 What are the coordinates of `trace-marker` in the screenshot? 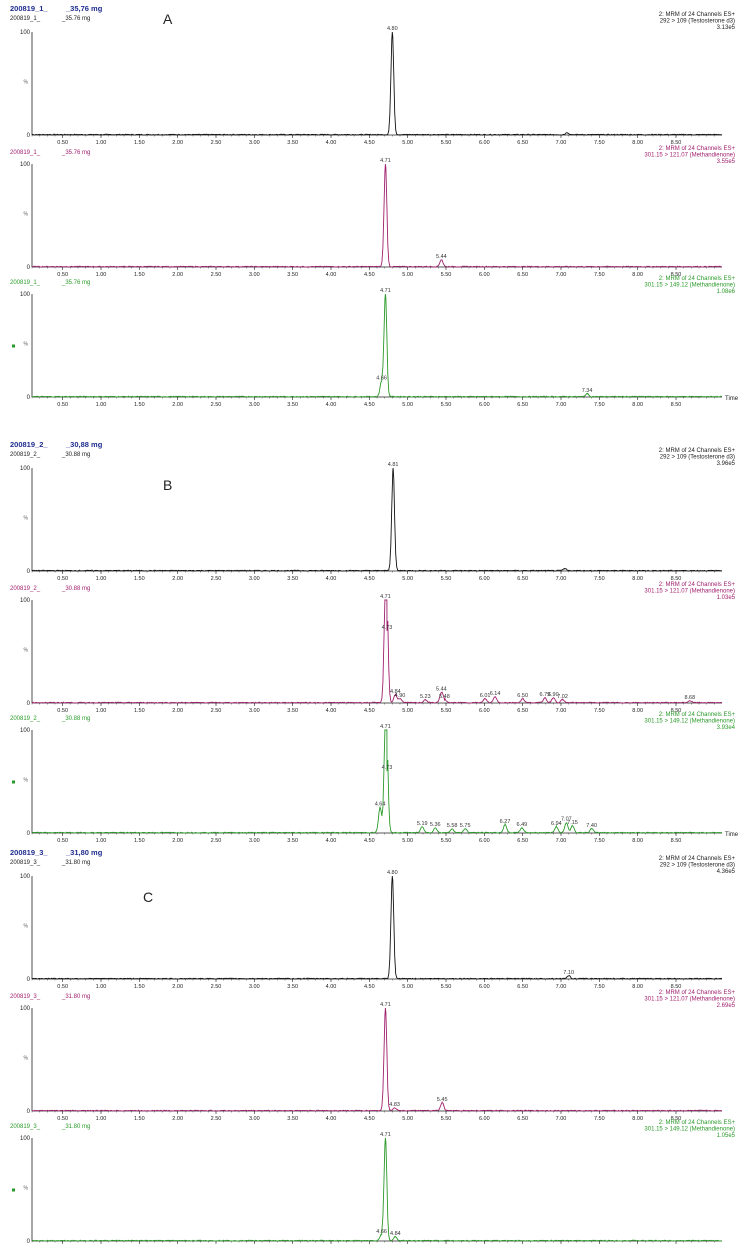 It's located at (13, 1190).